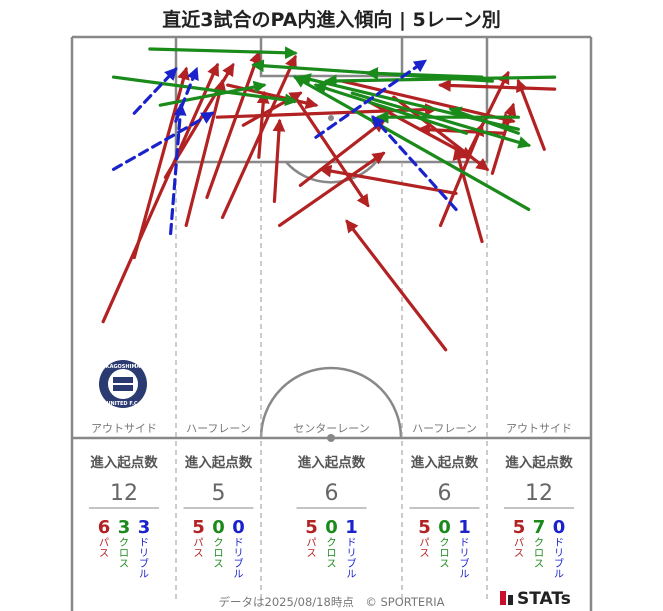  Describe the element at coordinates (124, 527) in the screenshot. I see `cross-count: 3` at that location.